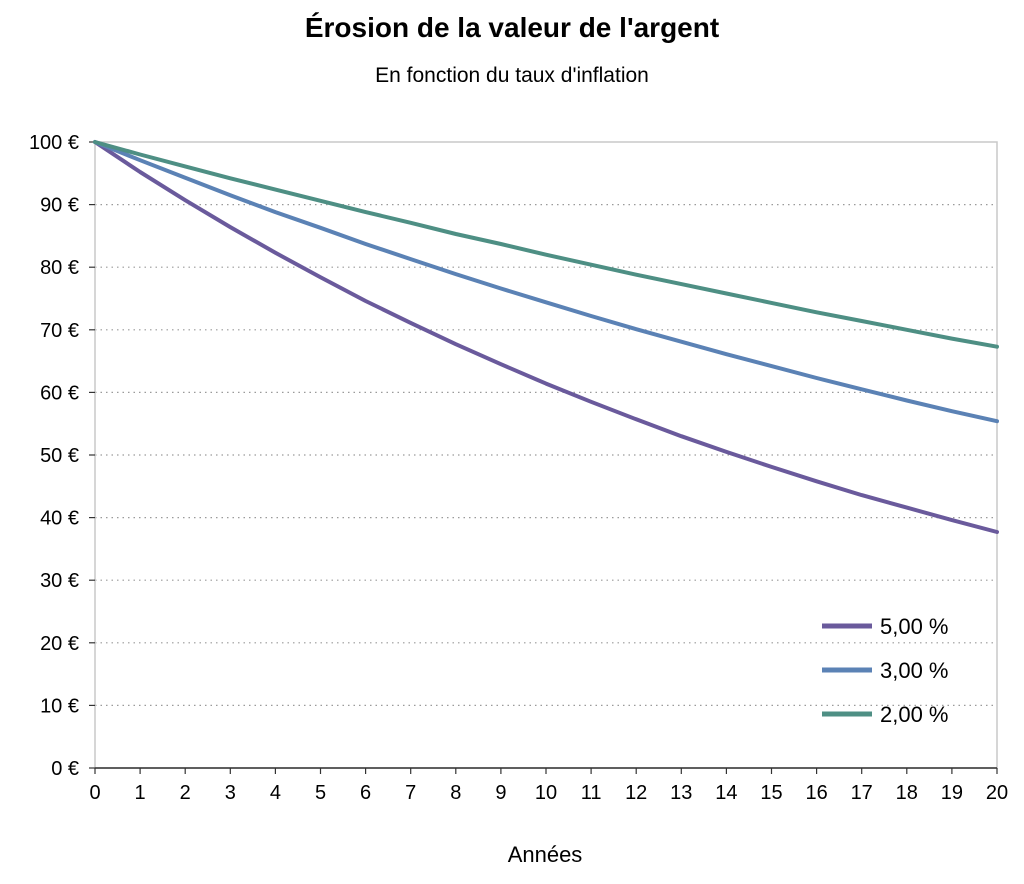  Describe the element at coordinates (771, 793) in the screenshot. I see `x-tick-label: 15` at that location.